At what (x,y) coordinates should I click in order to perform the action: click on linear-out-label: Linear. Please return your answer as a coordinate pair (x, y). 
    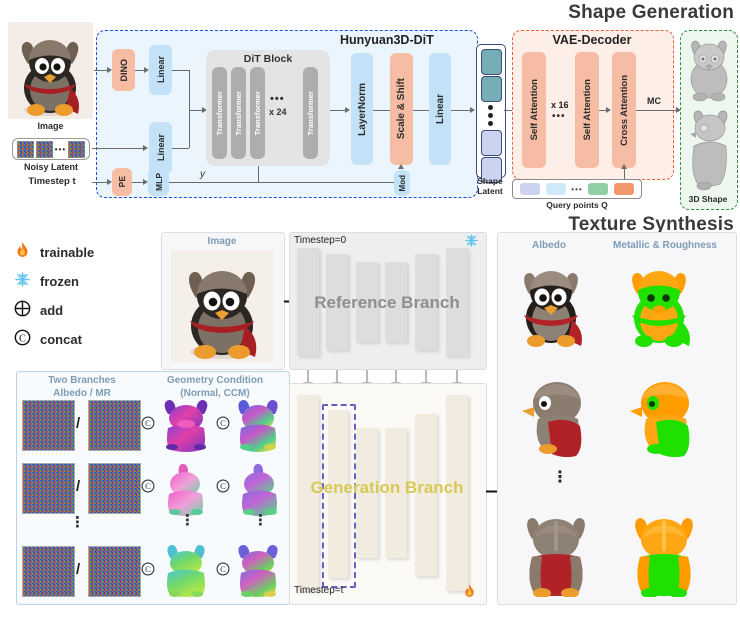
    Looking at the image, I should click on (440, 108).